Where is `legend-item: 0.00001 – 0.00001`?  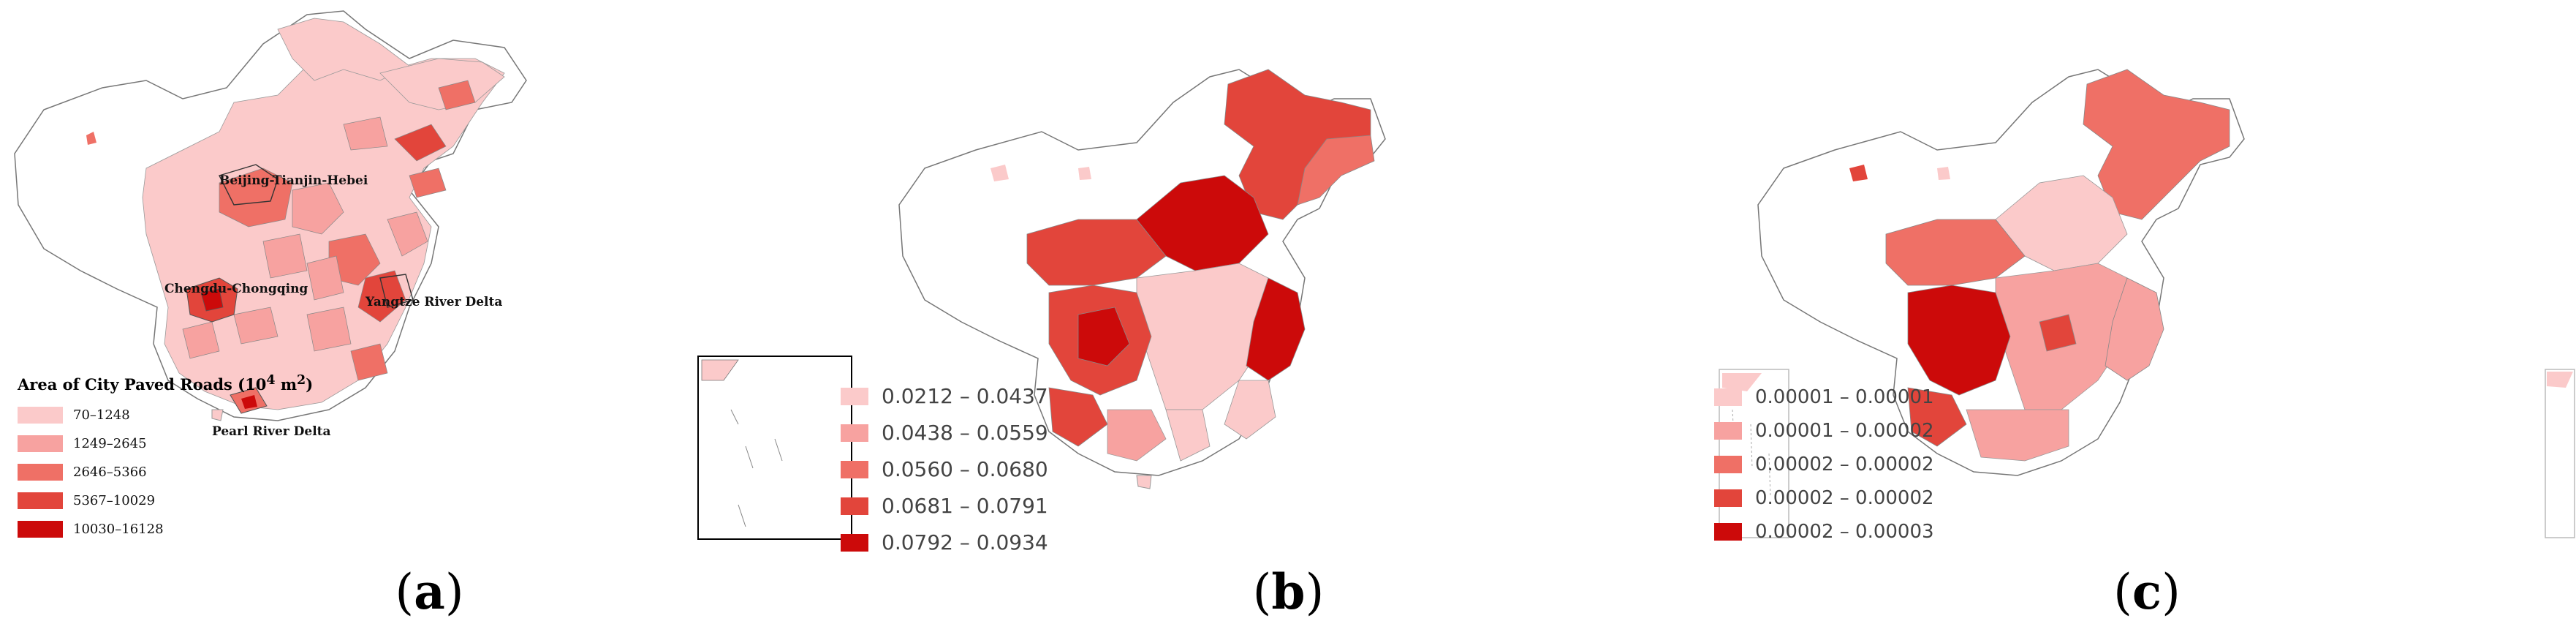 legend-item: 0.00001 – 0.00001 is located at coordinates (1824, 397).